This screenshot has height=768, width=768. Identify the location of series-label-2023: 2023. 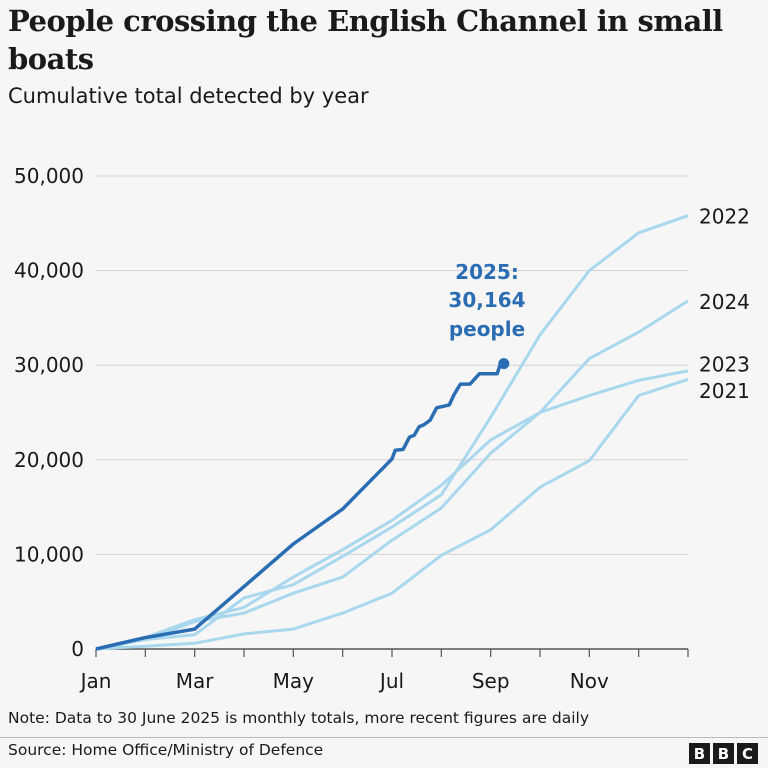
(724, 364).